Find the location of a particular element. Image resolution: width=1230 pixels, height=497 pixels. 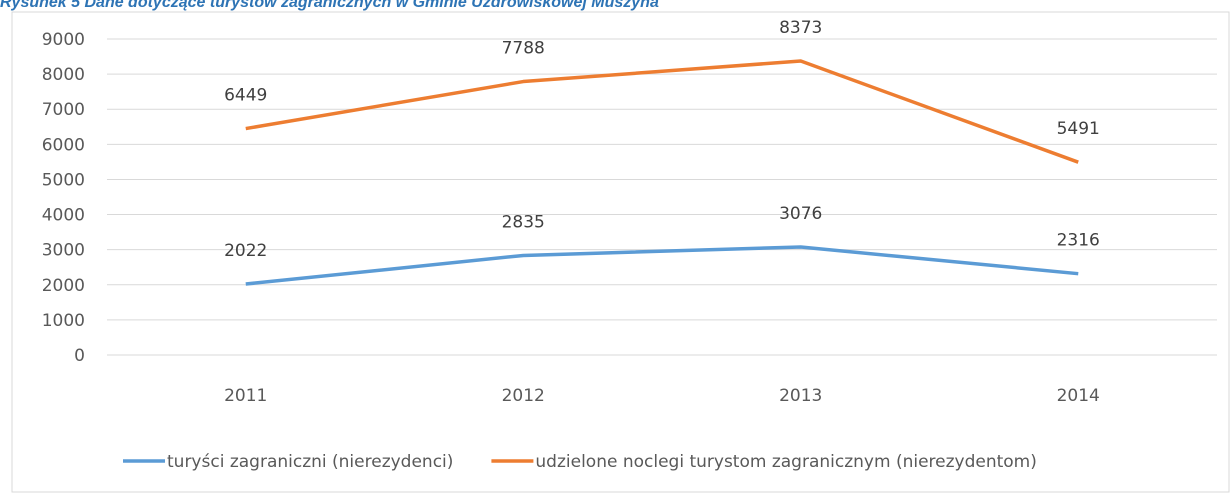

x-tick-label: 2012 is located at coordinates (523, 396).